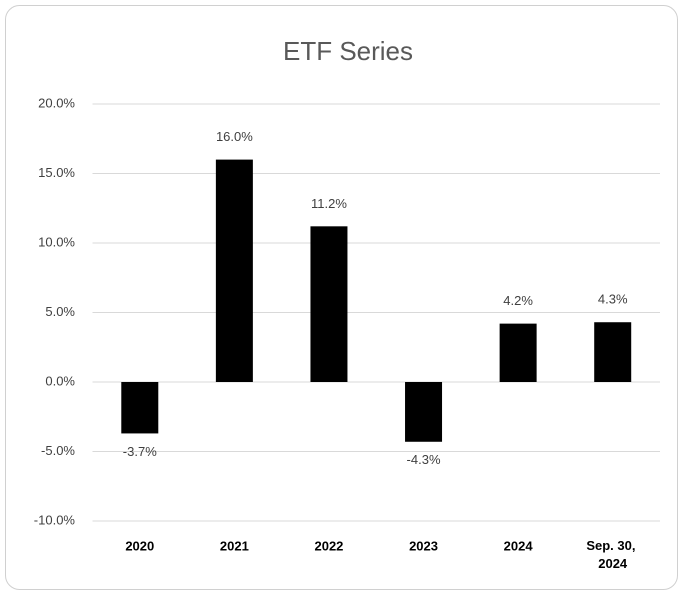  What do you see at coordinates (60, 380) in the screenshot?
I see `y-tick-label: 0.0%` at bounding box center [60, 380].